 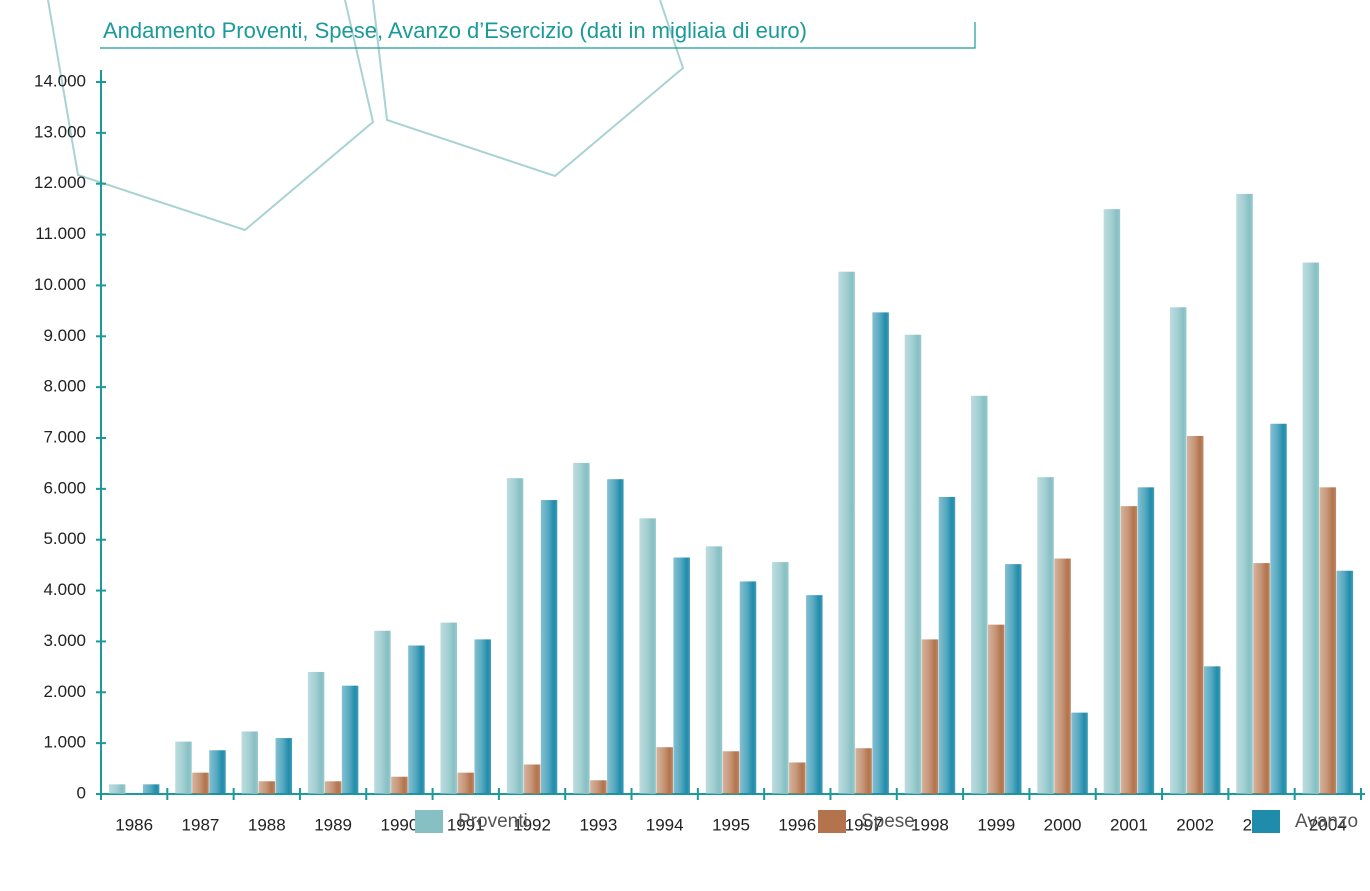 I want to click on x-tick-label: 1994, so click(x=665, y=824).